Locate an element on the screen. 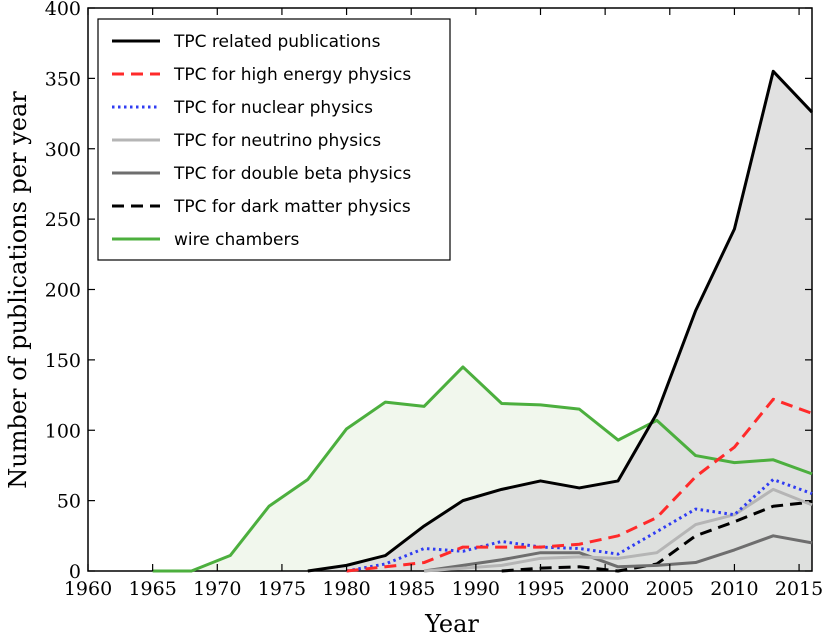  x-tick-label: 1960 is located at coordinates (88, 589).